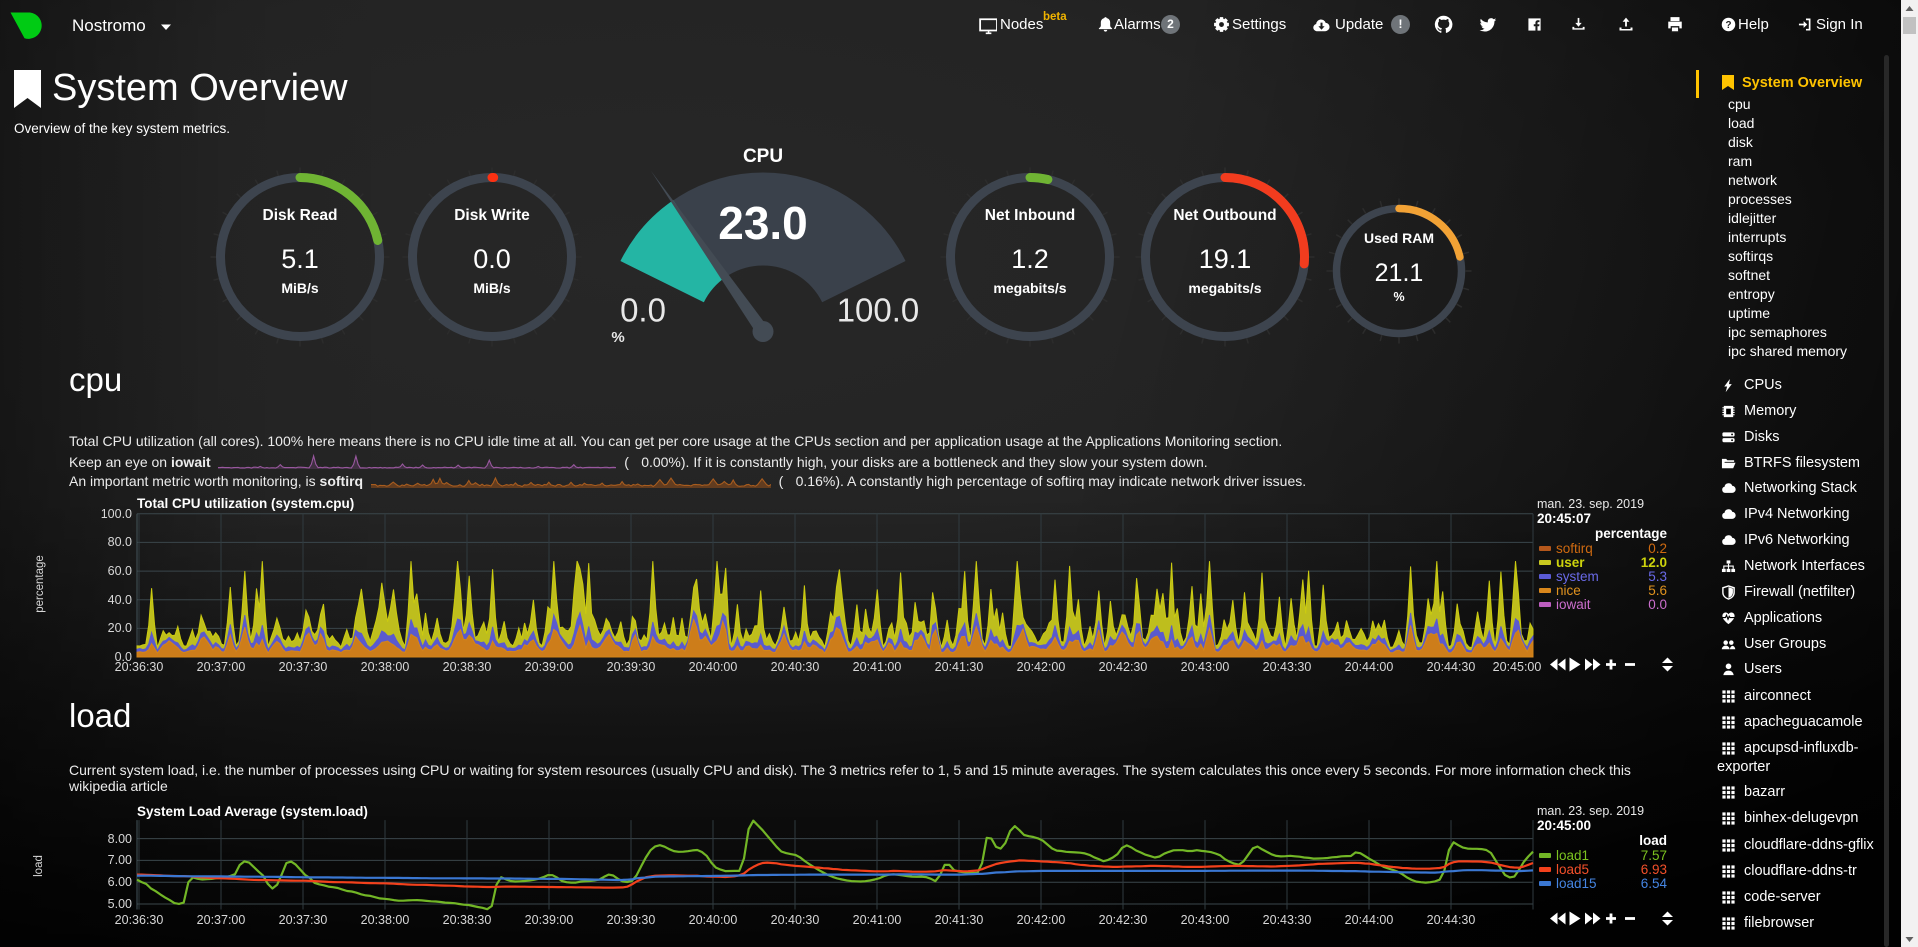 Image resolution: width=1918 pixels, height=947 pixels. Describe the element at coordinates (1224, 215) in the screenshot. I see `svg-text: Net Outbound` at that location.